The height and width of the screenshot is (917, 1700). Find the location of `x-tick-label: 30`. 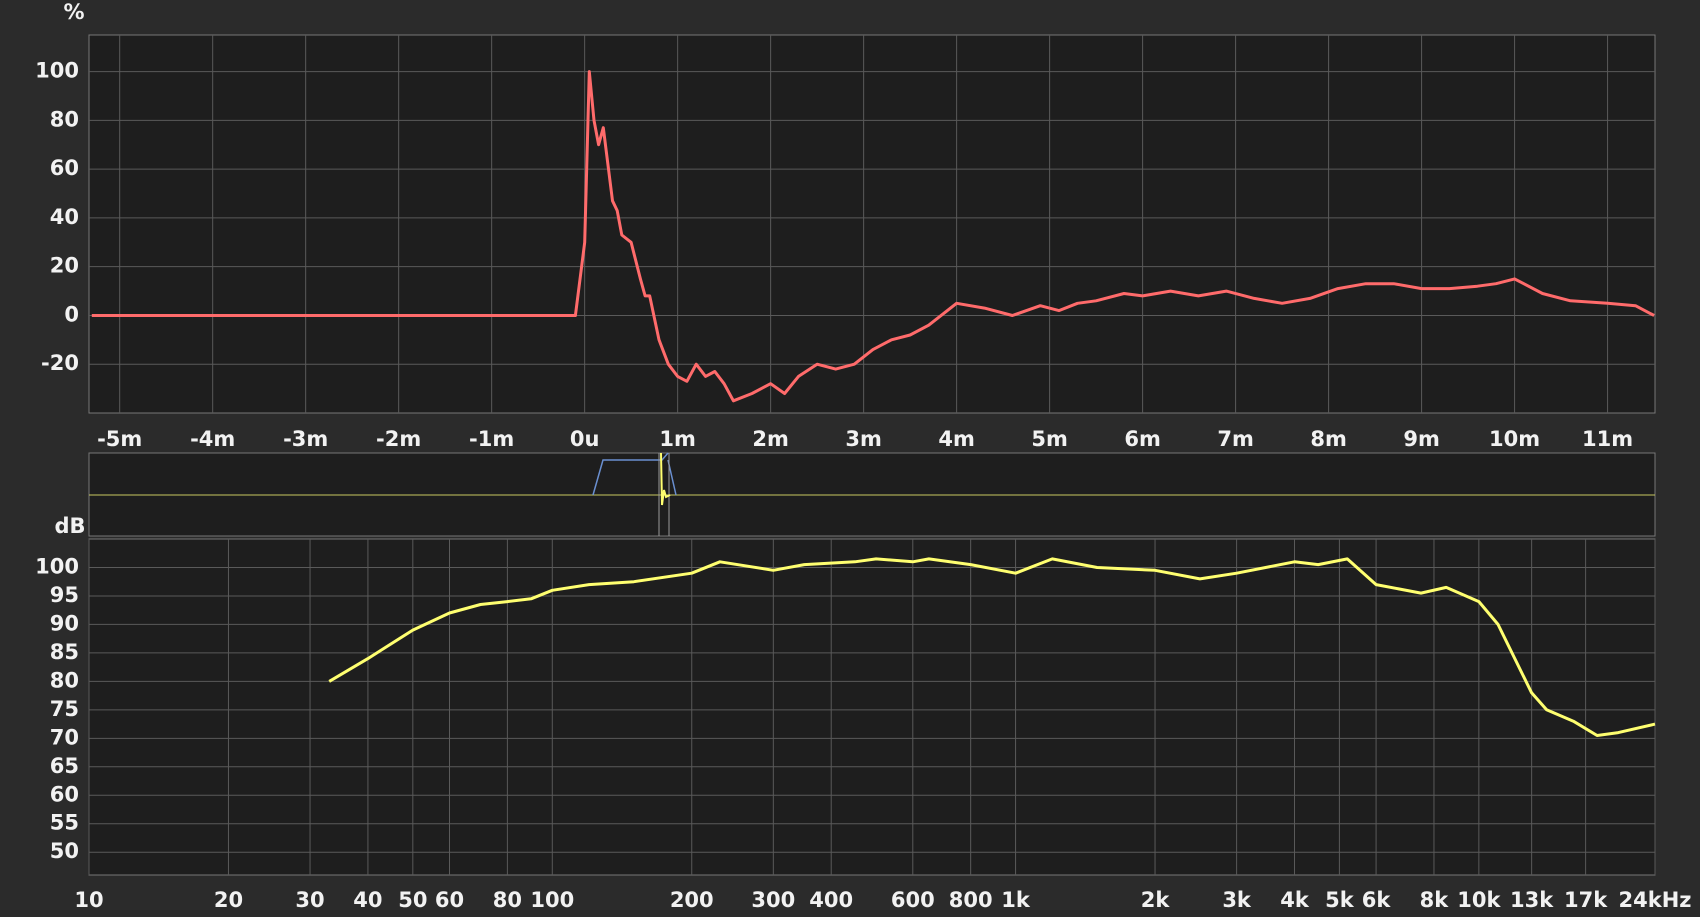

x-tick-label: 30 is located at coordinates (309, 900).